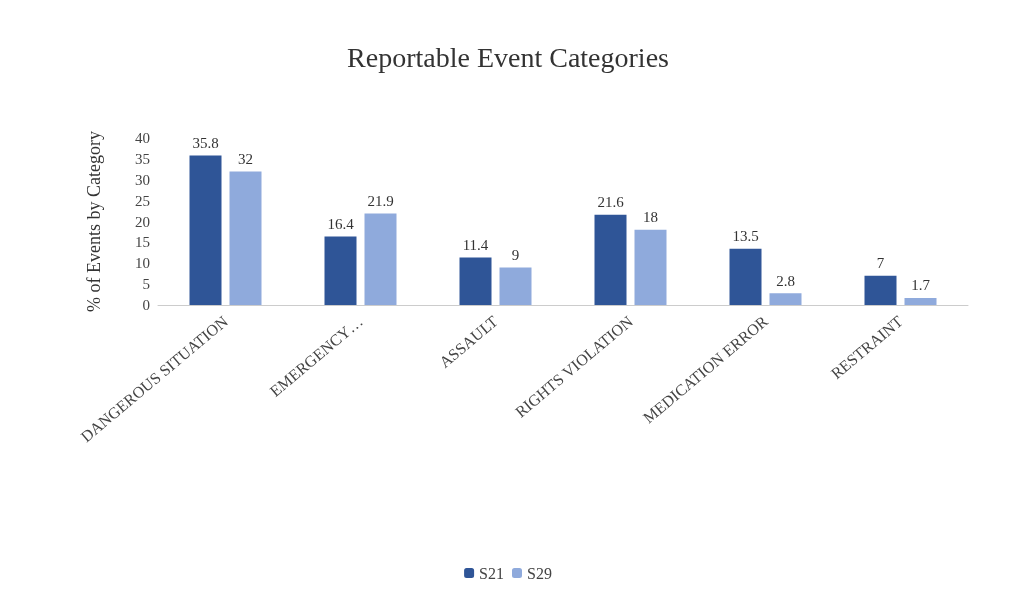 This screenshot has height=607, width=1024. I want to click on data-label: 9, so click(515, 254).